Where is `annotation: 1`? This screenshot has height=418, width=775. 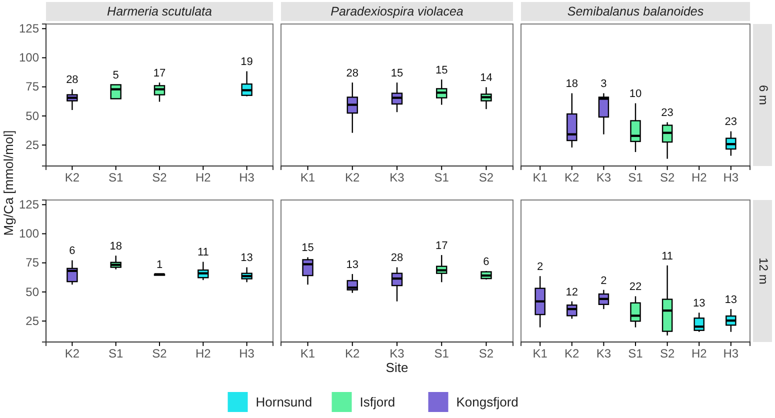 annotation: 1 is located at coordinates (159, 265).